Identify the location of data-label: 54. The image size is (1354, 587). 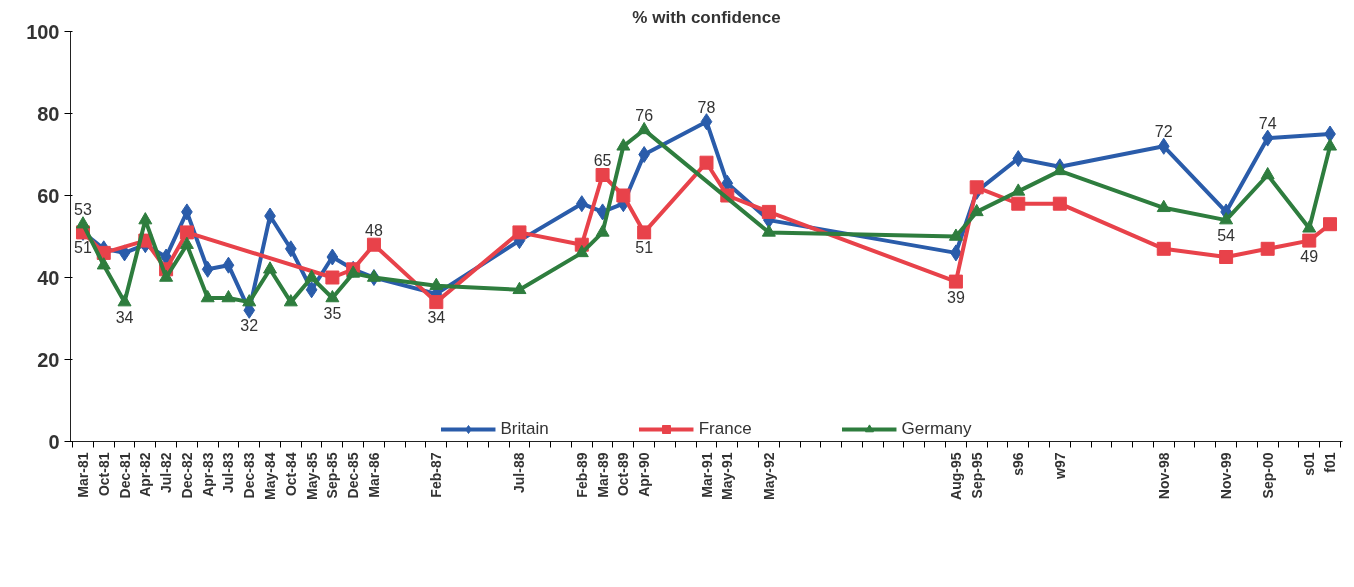
(1226, 236).